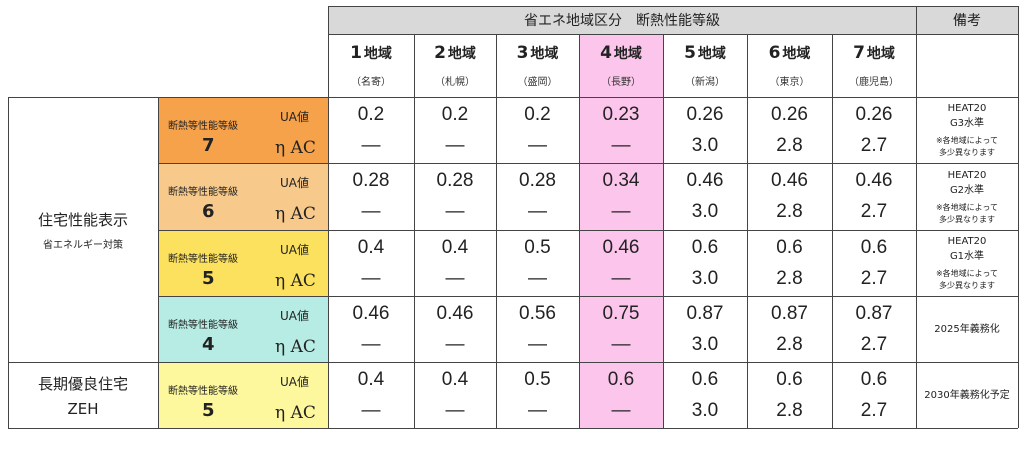  What do you see at coordinates (774, 53) in the screenshot?
I see `region-number: 6` at bounding box center [774, 53].